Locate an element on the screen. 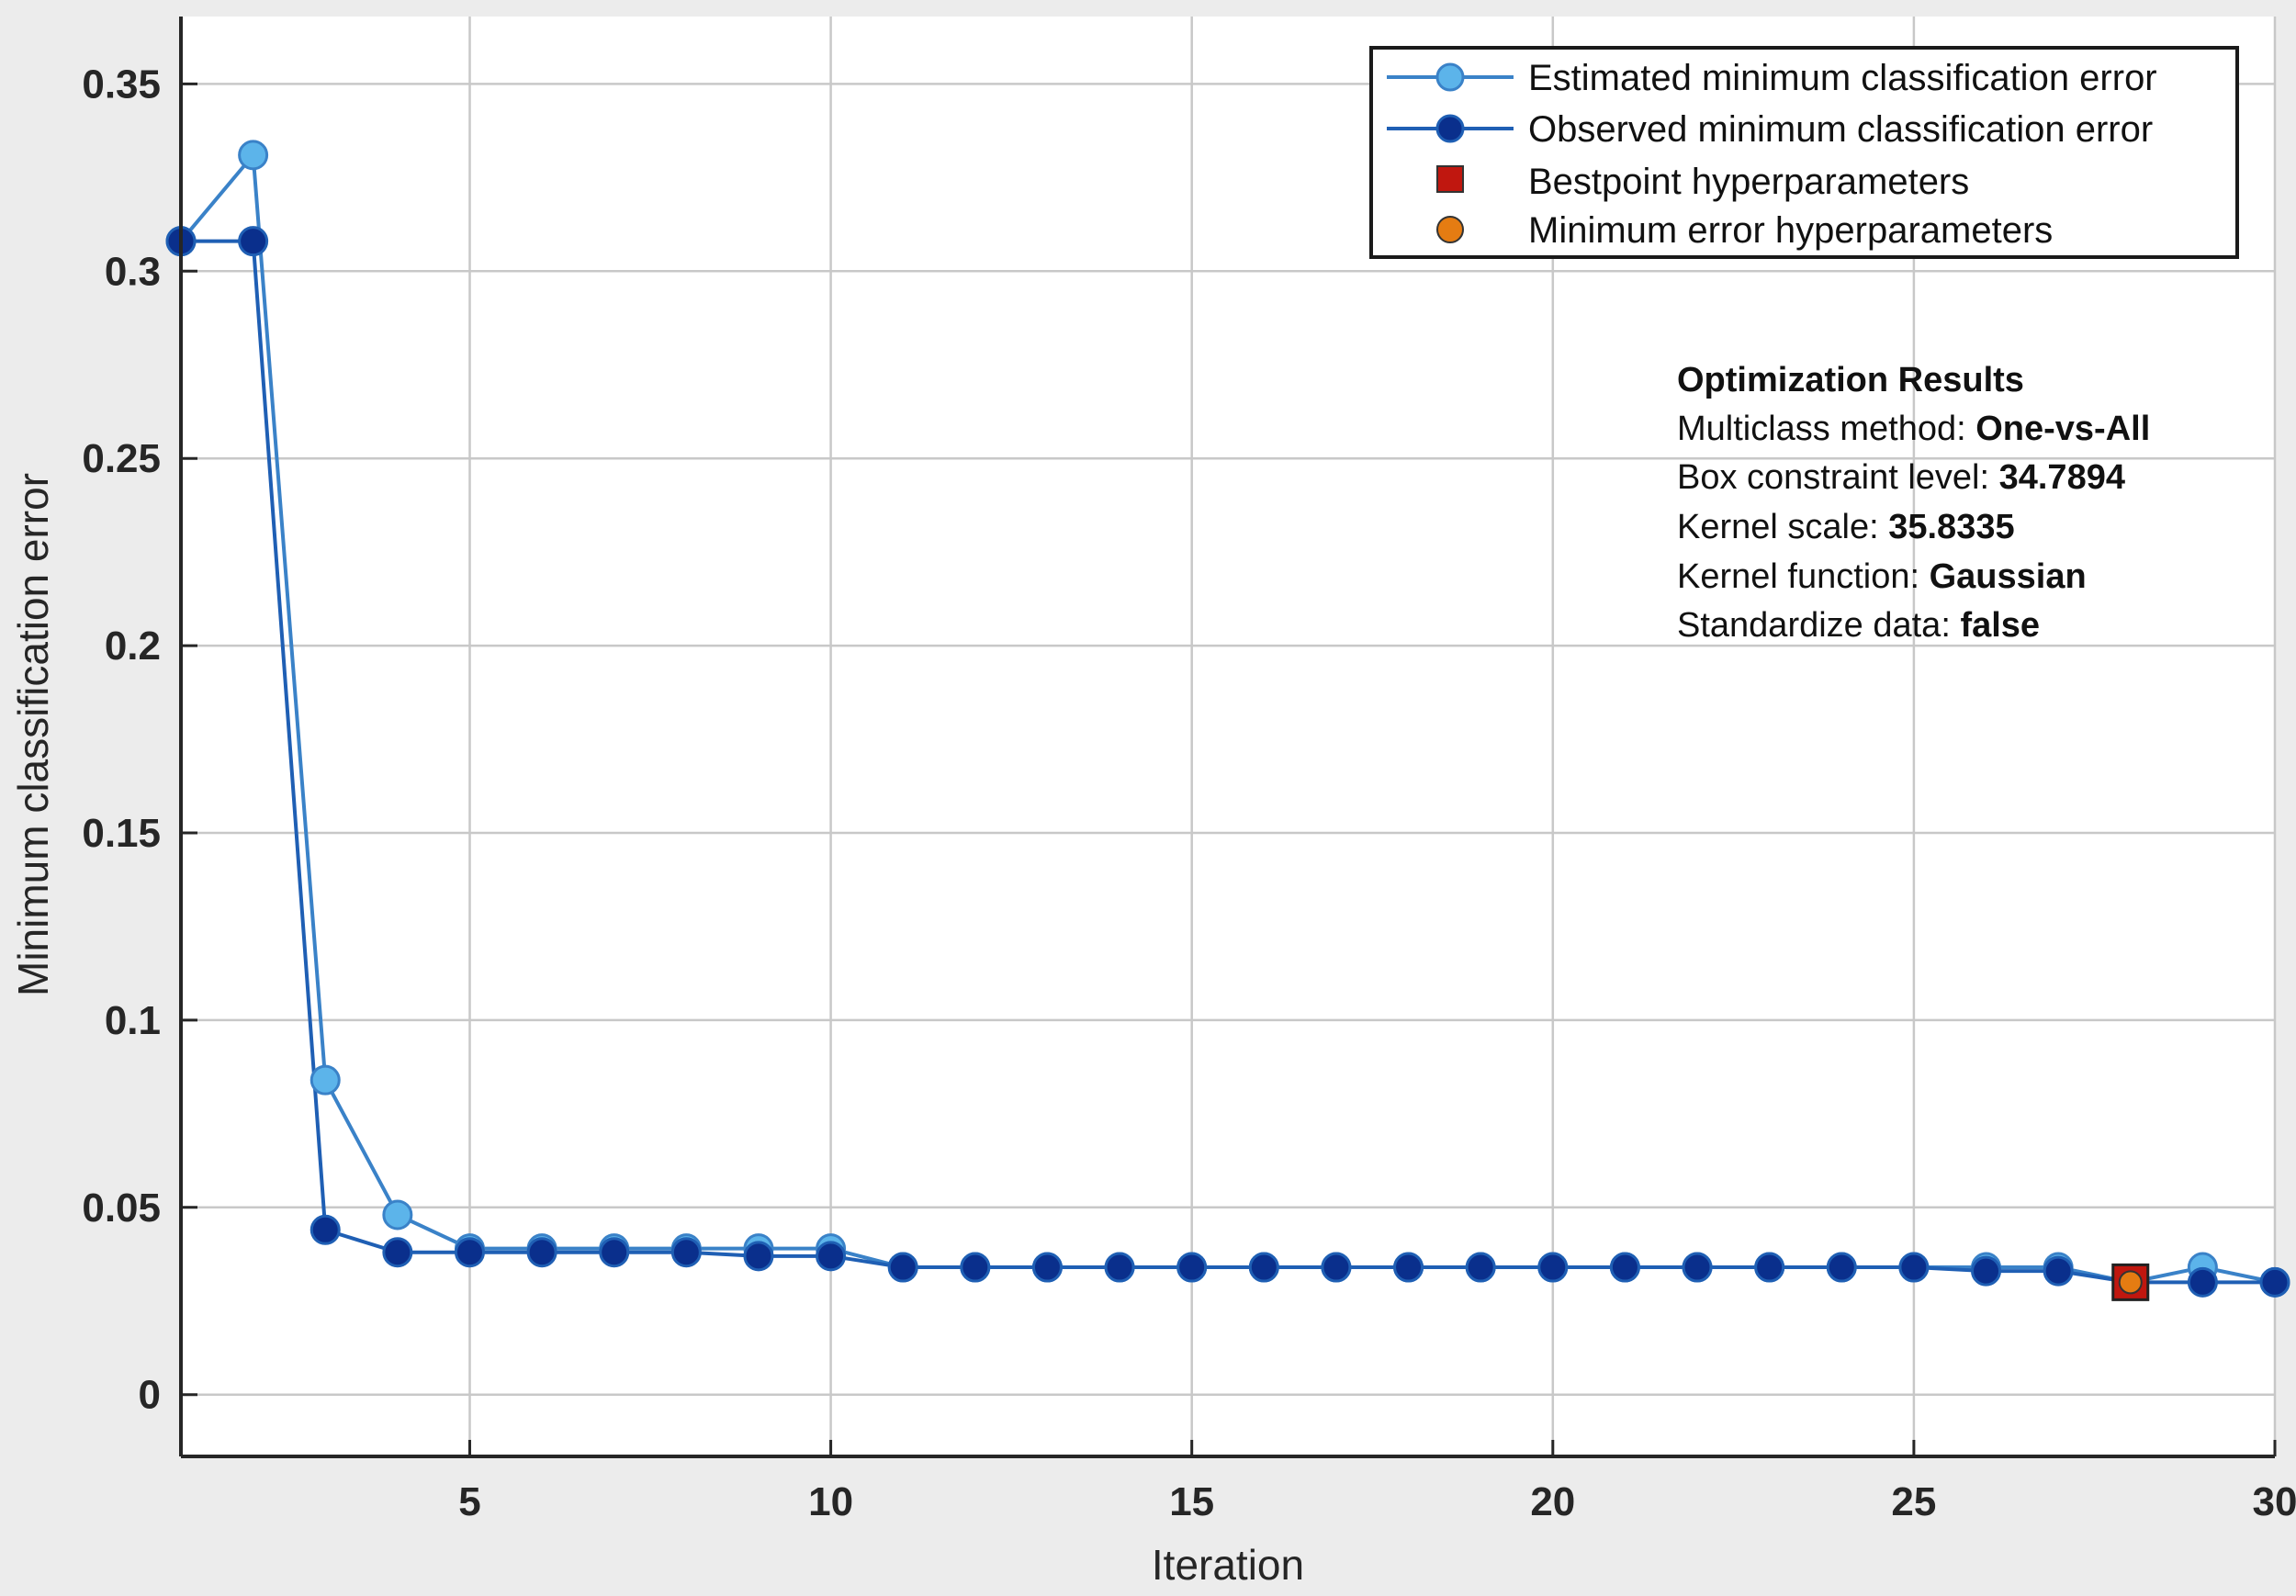  annotation-line-kernel-scale: Kernel scale: 35.8335 is located at coordinates (1846, 527).